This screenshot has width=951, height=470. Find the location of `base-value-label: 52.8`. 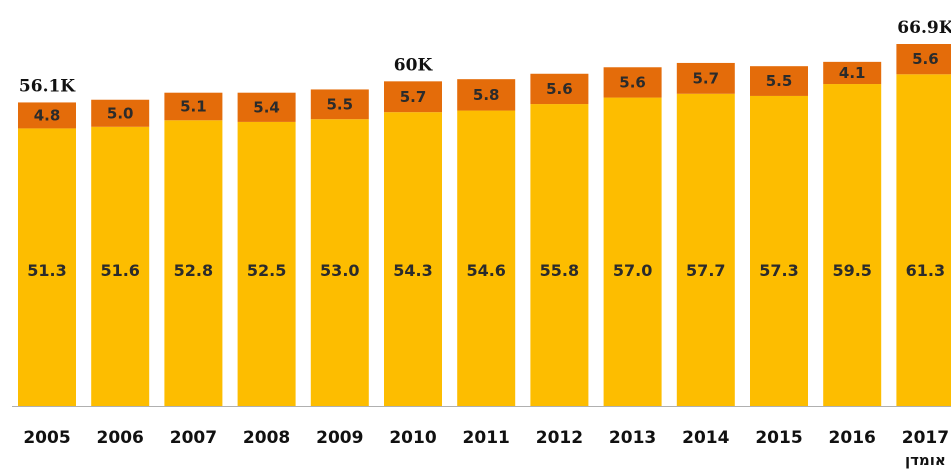

base-value-label: 52.8 is located at coordinates (193, 270).